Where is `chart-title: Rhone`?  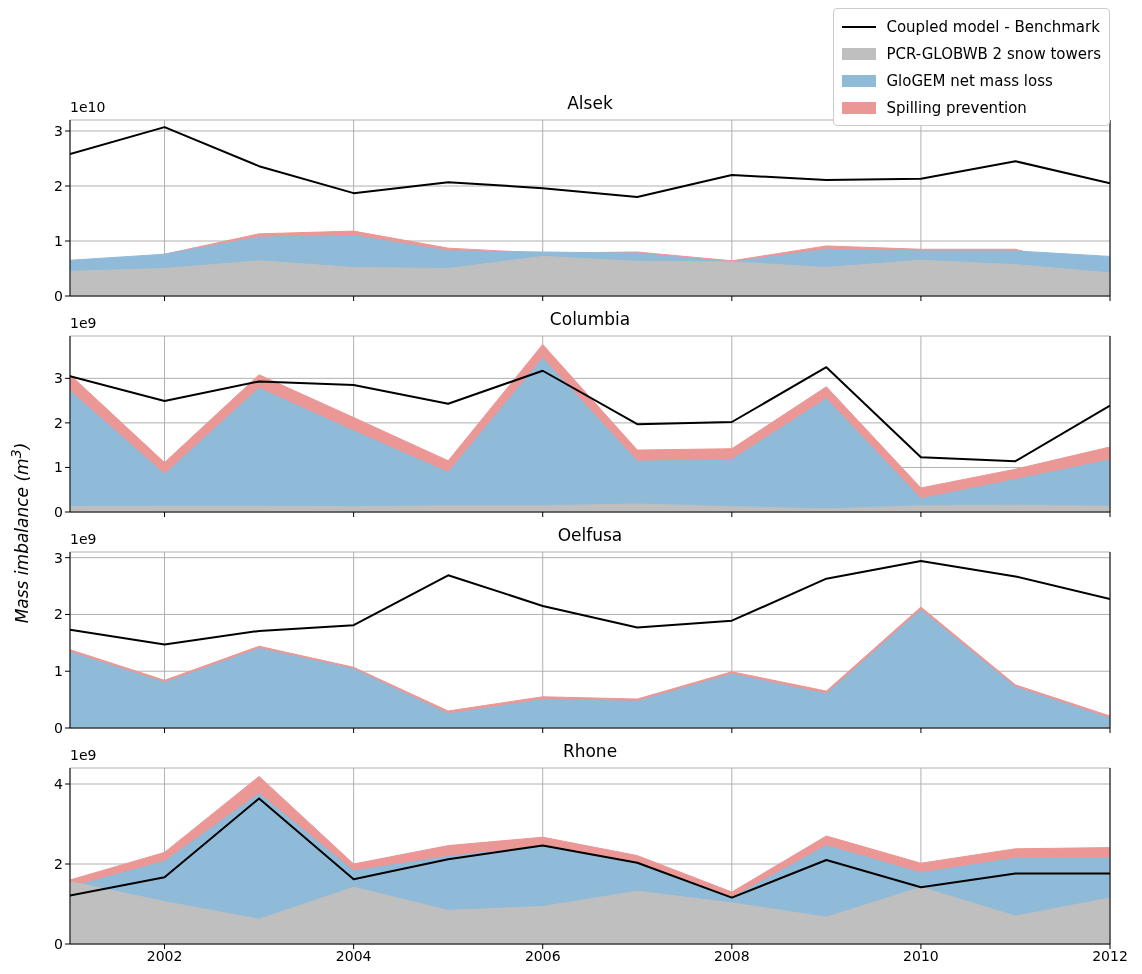
chart-title: Rhone is located at coordinates (590, 751).